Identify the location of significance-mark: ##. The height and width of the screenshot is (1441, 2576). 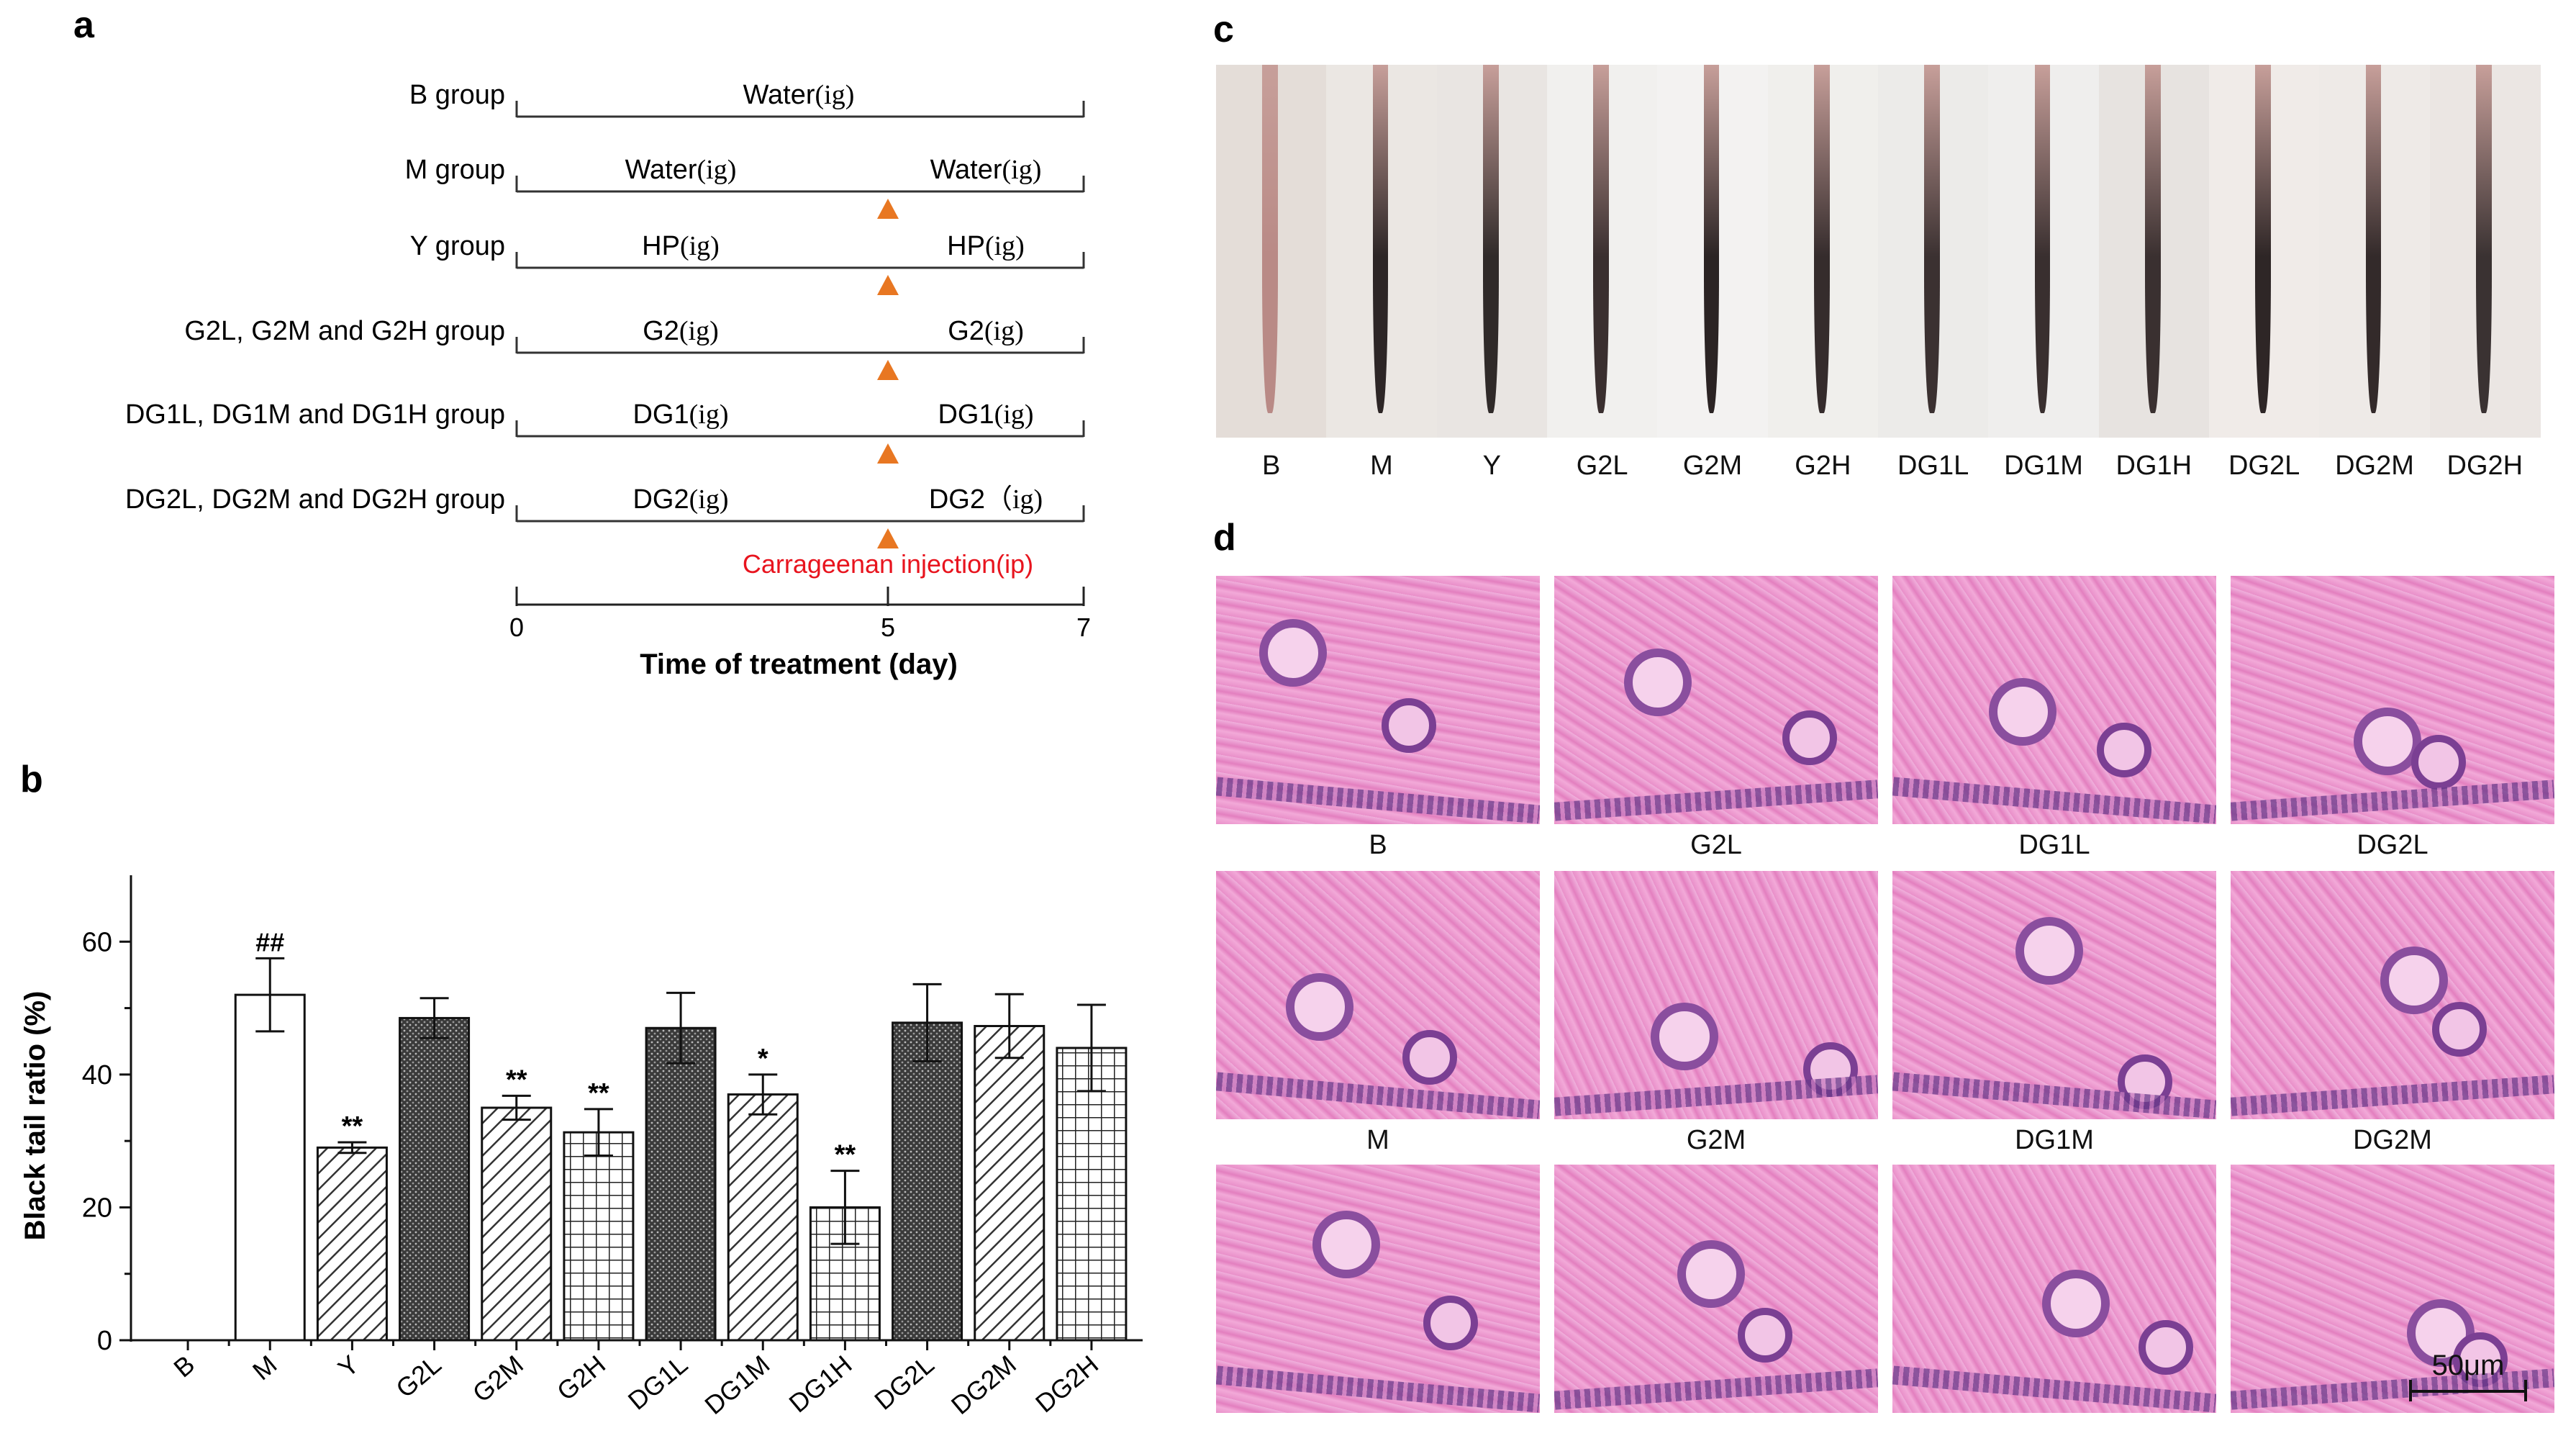
(269, 942).